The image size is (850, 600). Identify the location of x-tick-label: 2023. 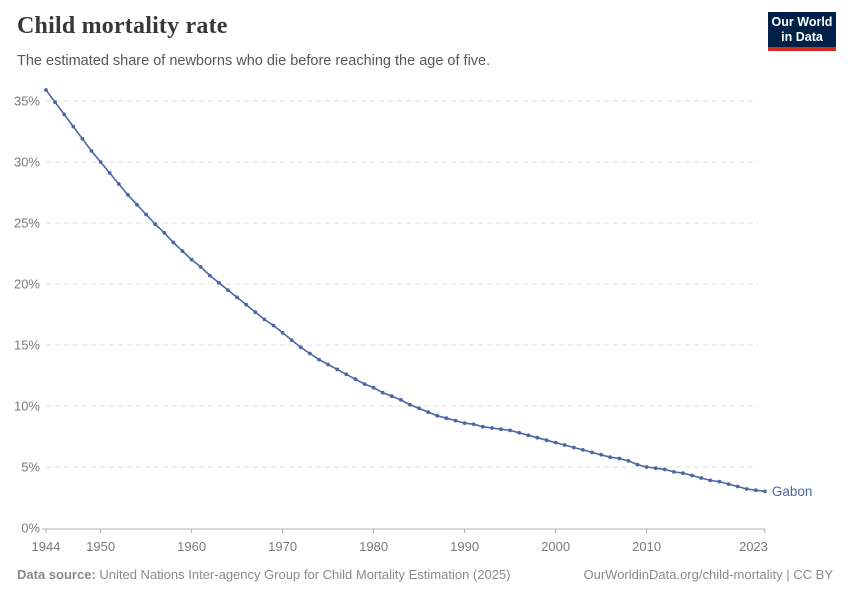
(753, 546).